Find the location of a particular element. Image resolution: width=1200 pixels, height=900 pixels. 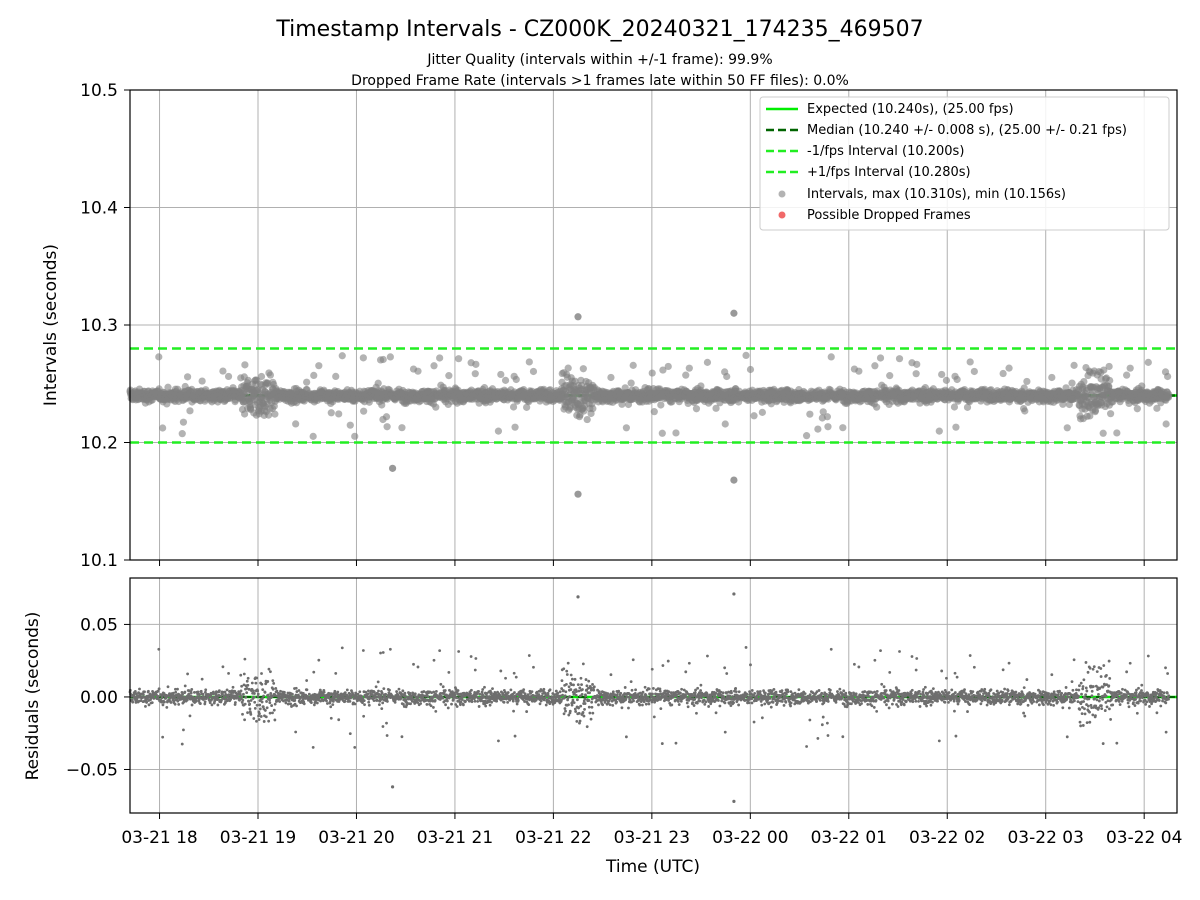

legend-swatch-dropped is located at coordinates (782, 215).